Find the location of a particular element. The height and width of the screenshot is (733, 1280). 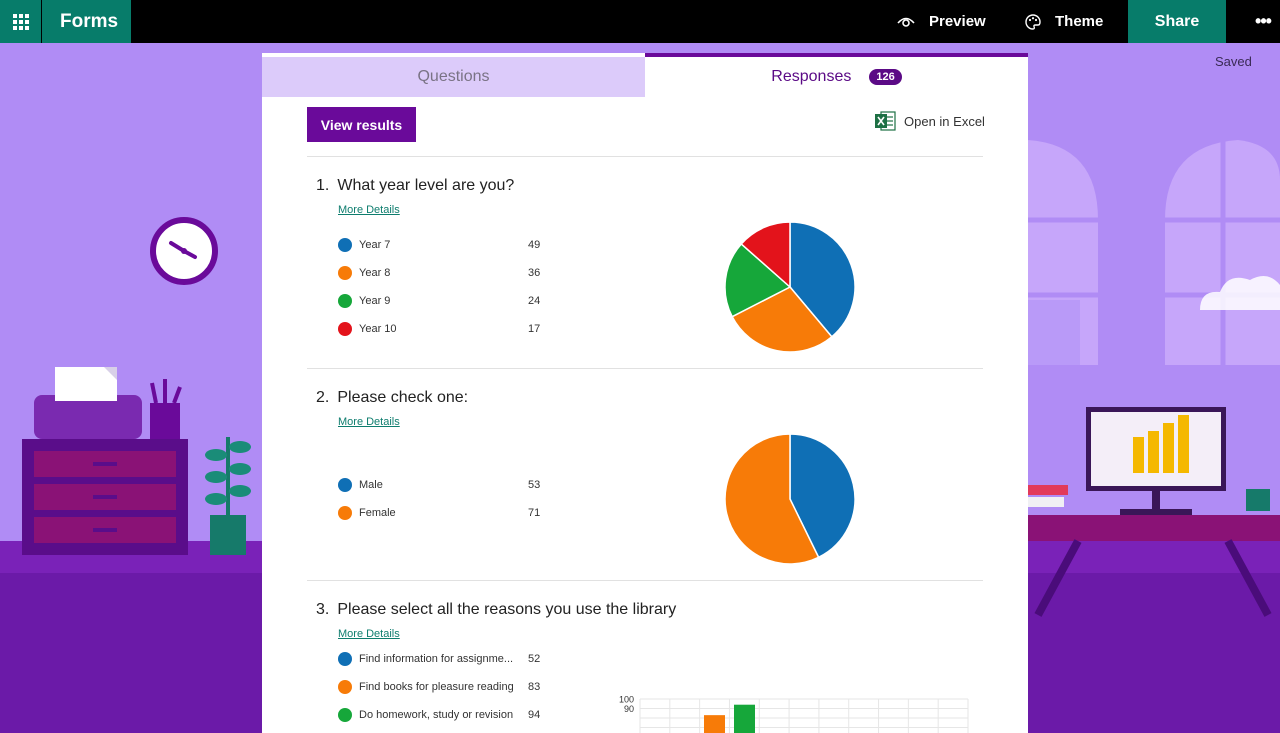

preview-button: Preview is located at coordinates (941, 21).